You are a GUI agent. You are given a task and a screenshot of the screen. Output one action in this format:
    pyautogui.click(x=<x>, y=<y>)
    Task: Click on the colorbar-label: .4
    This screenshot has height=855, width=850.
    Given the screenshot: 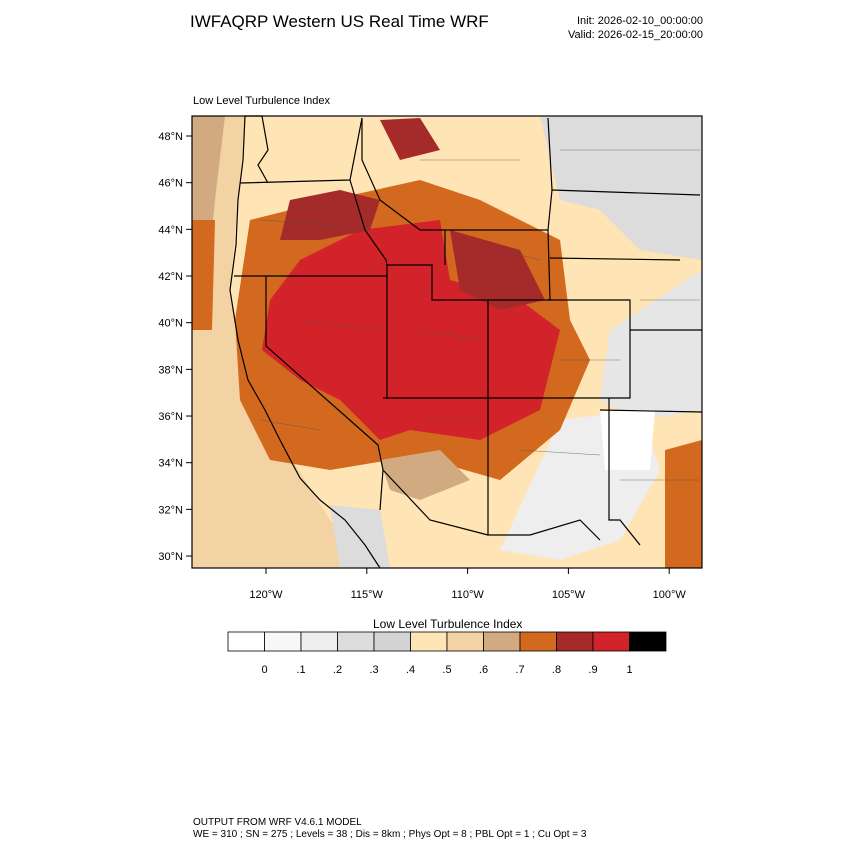 What is the action you would take?
    pyautogui.click(x=410, y=670)
    